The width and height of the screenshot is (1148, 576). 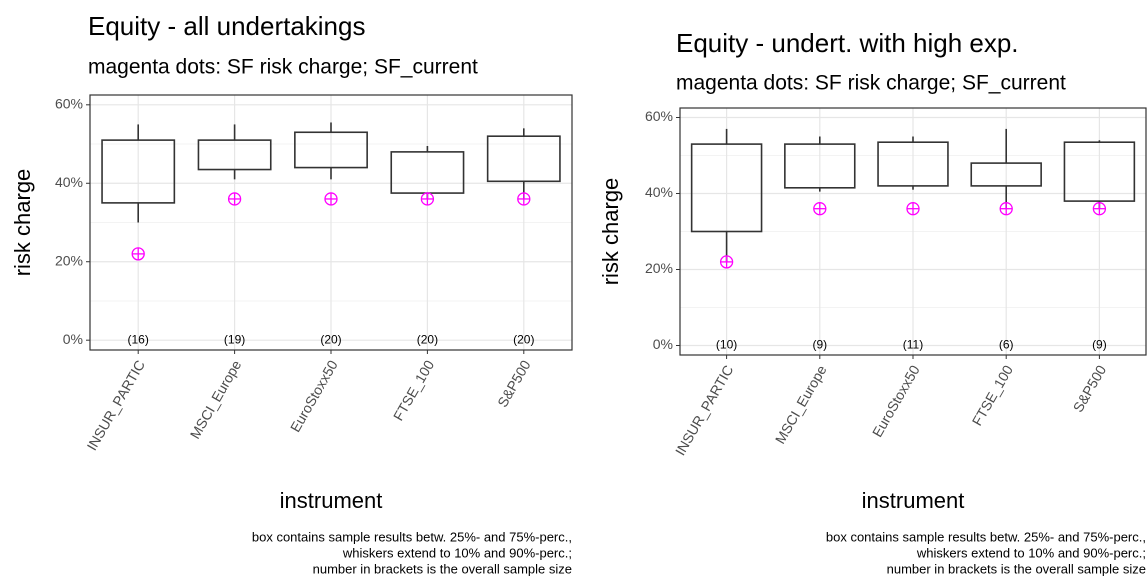 I want to click on sample-size: (11), so click(x=913, y=345).